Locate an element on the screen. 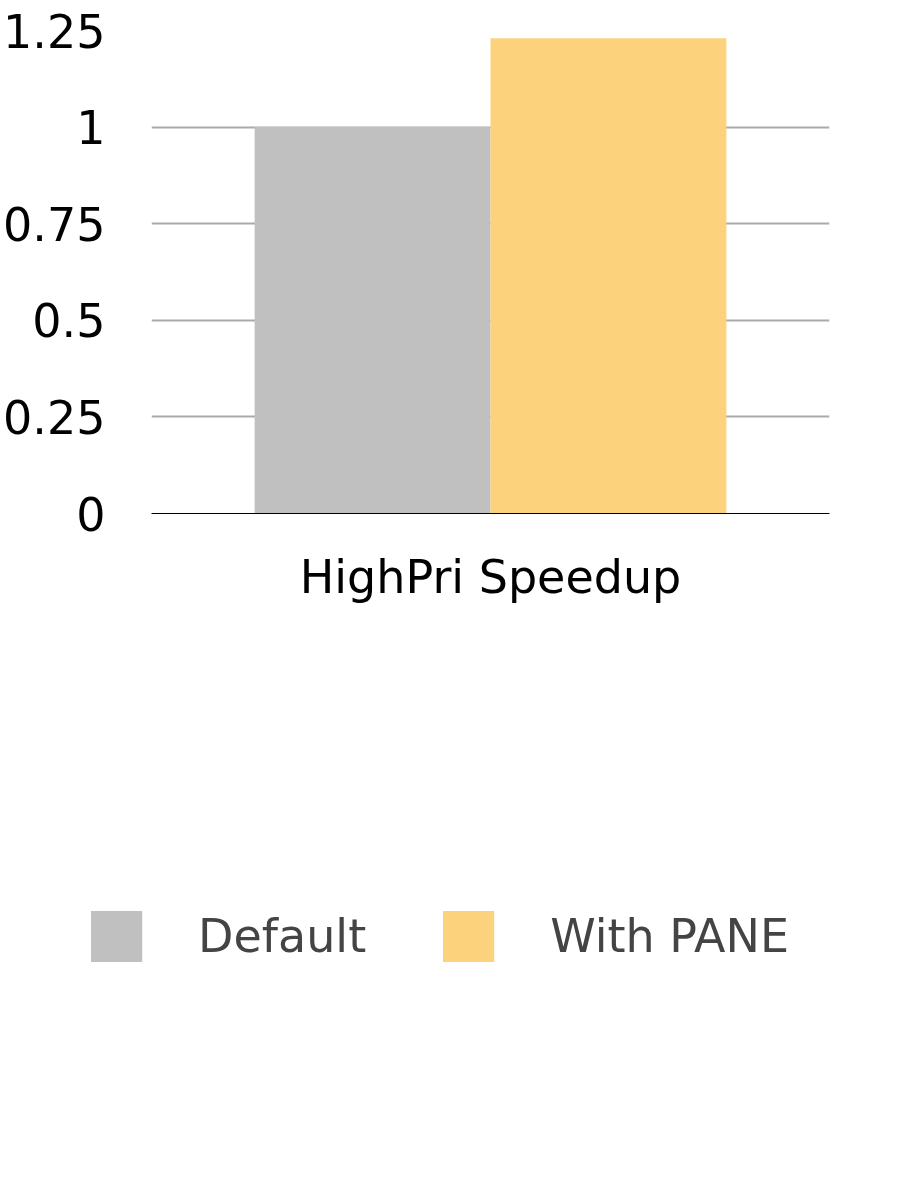 Image resolution: width=919 pixels, height=1186 pixels. y-tick-label: 0.75 is located at coordinates (54, 224).